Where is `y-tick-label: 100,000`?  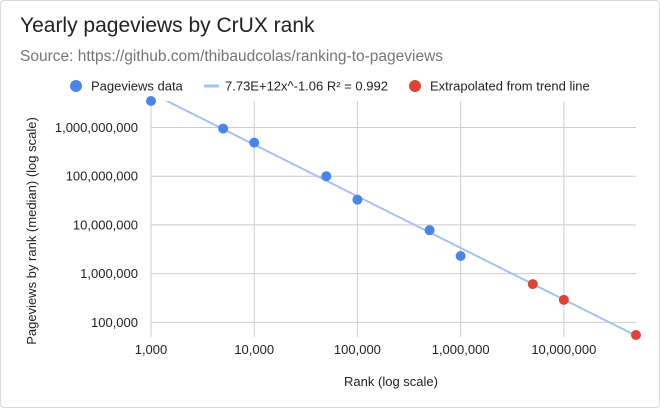
y-tick-label: 100,000 is located at coordinates (114, 322).